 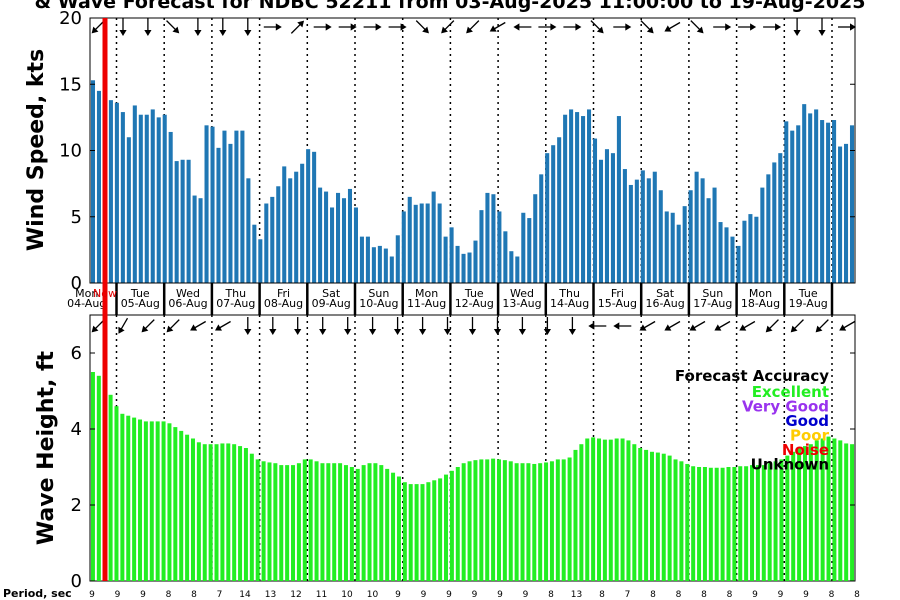 What do you see at coordinates (46, 447) in the screenshot?
I see `wave-y-axis-label: Wave Height, ft` at bounding box center [46, 447].